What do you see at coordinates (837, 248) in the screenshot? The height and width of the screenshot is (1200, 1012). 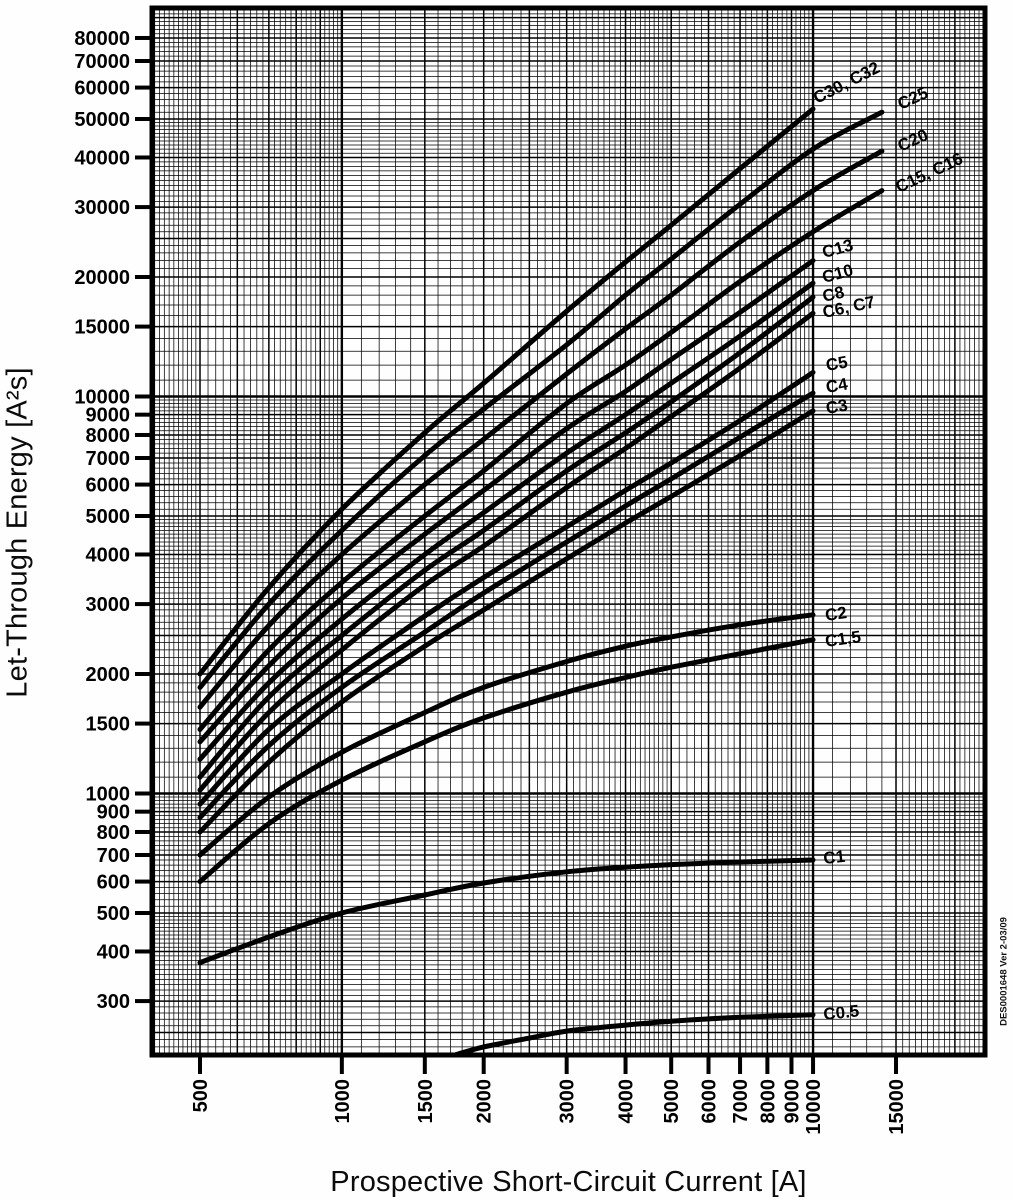 I see `curve-label-c13: C13` at bounding box center [837, 248].